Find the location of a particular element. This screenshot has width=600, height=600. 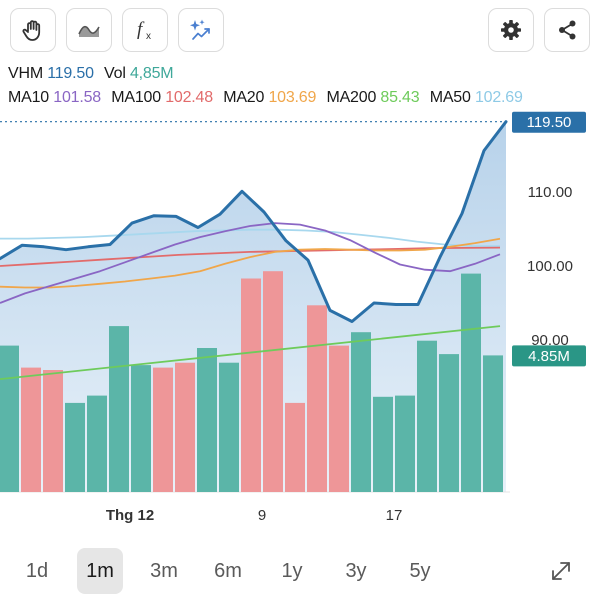

expand-icon is located at coordinates (561, 571).